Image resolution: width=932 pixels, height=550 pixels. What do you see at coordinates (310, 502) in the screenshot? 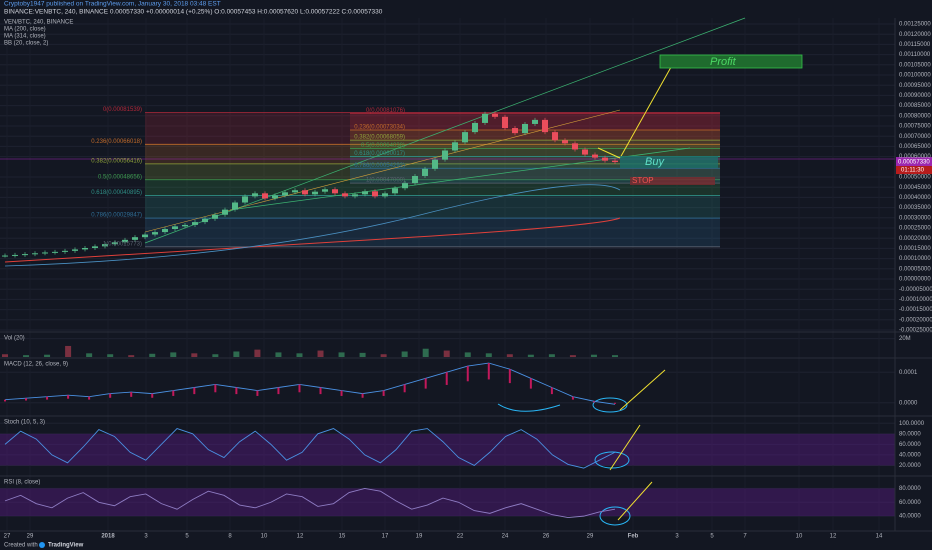
I see `rsi-line` at bounding box center [310, 502].